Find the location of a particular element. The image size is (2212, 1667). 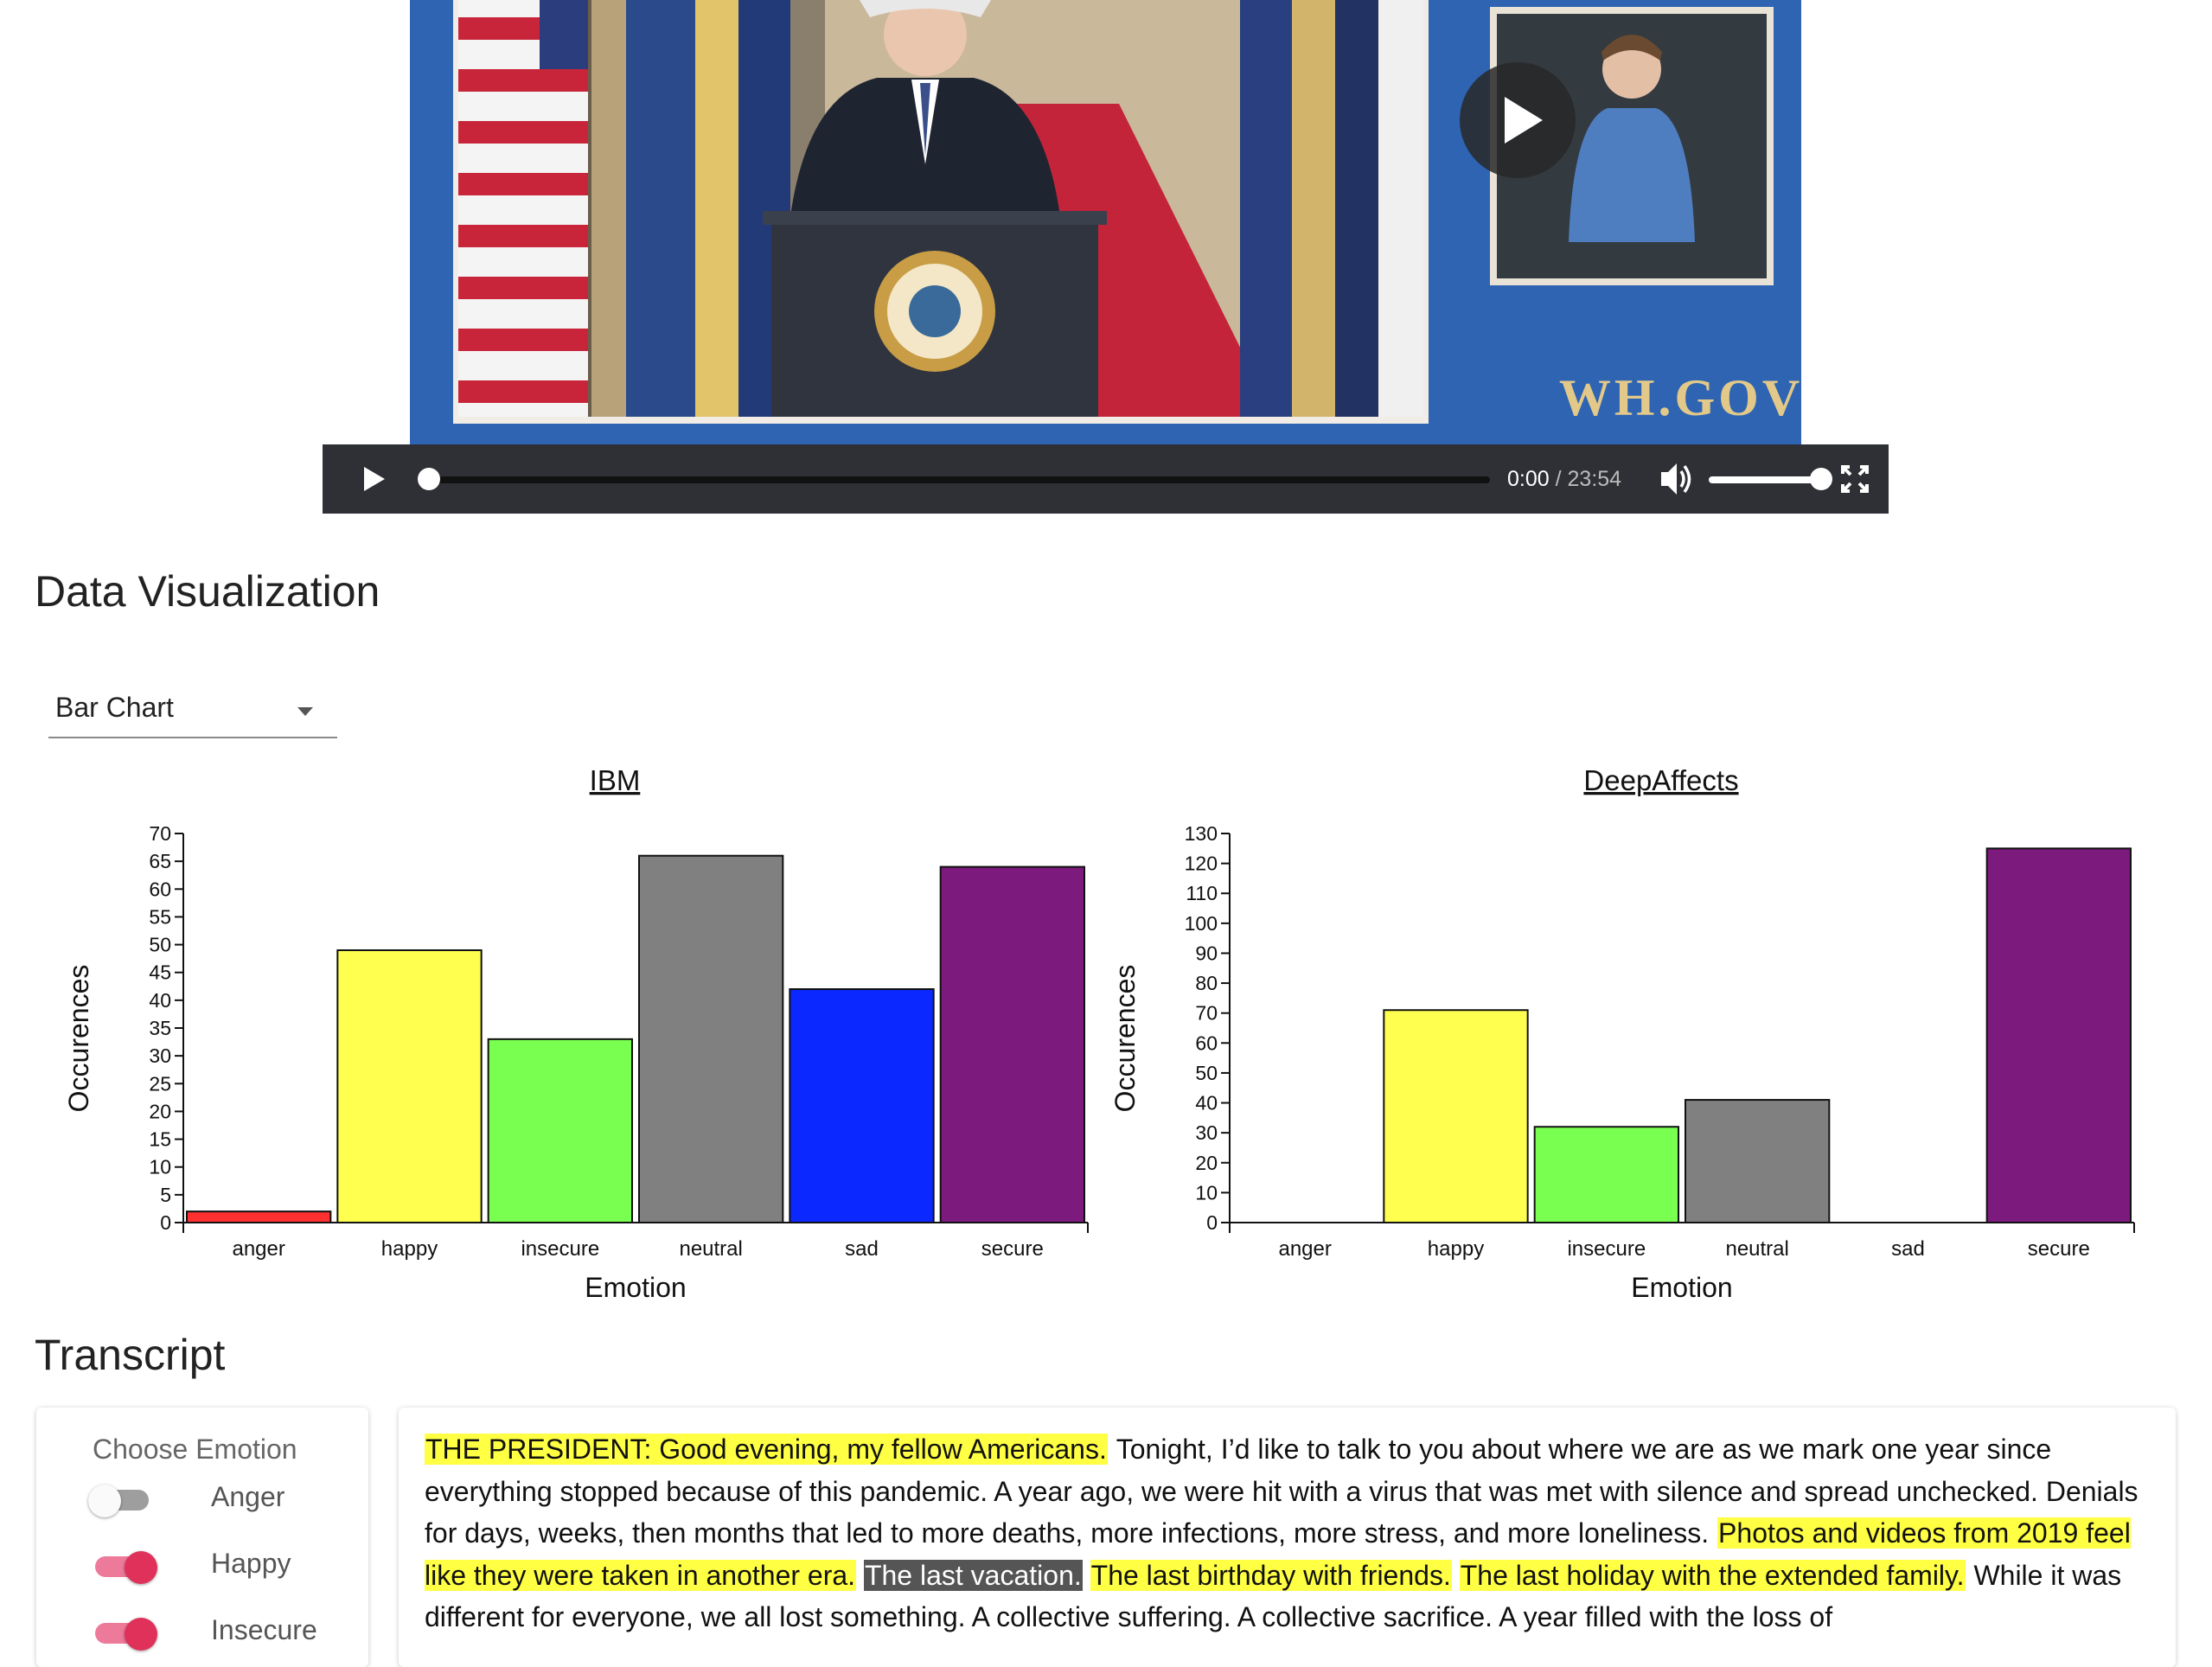

ibm-y-tick-label: 45 is located at coordinates (160, 973).